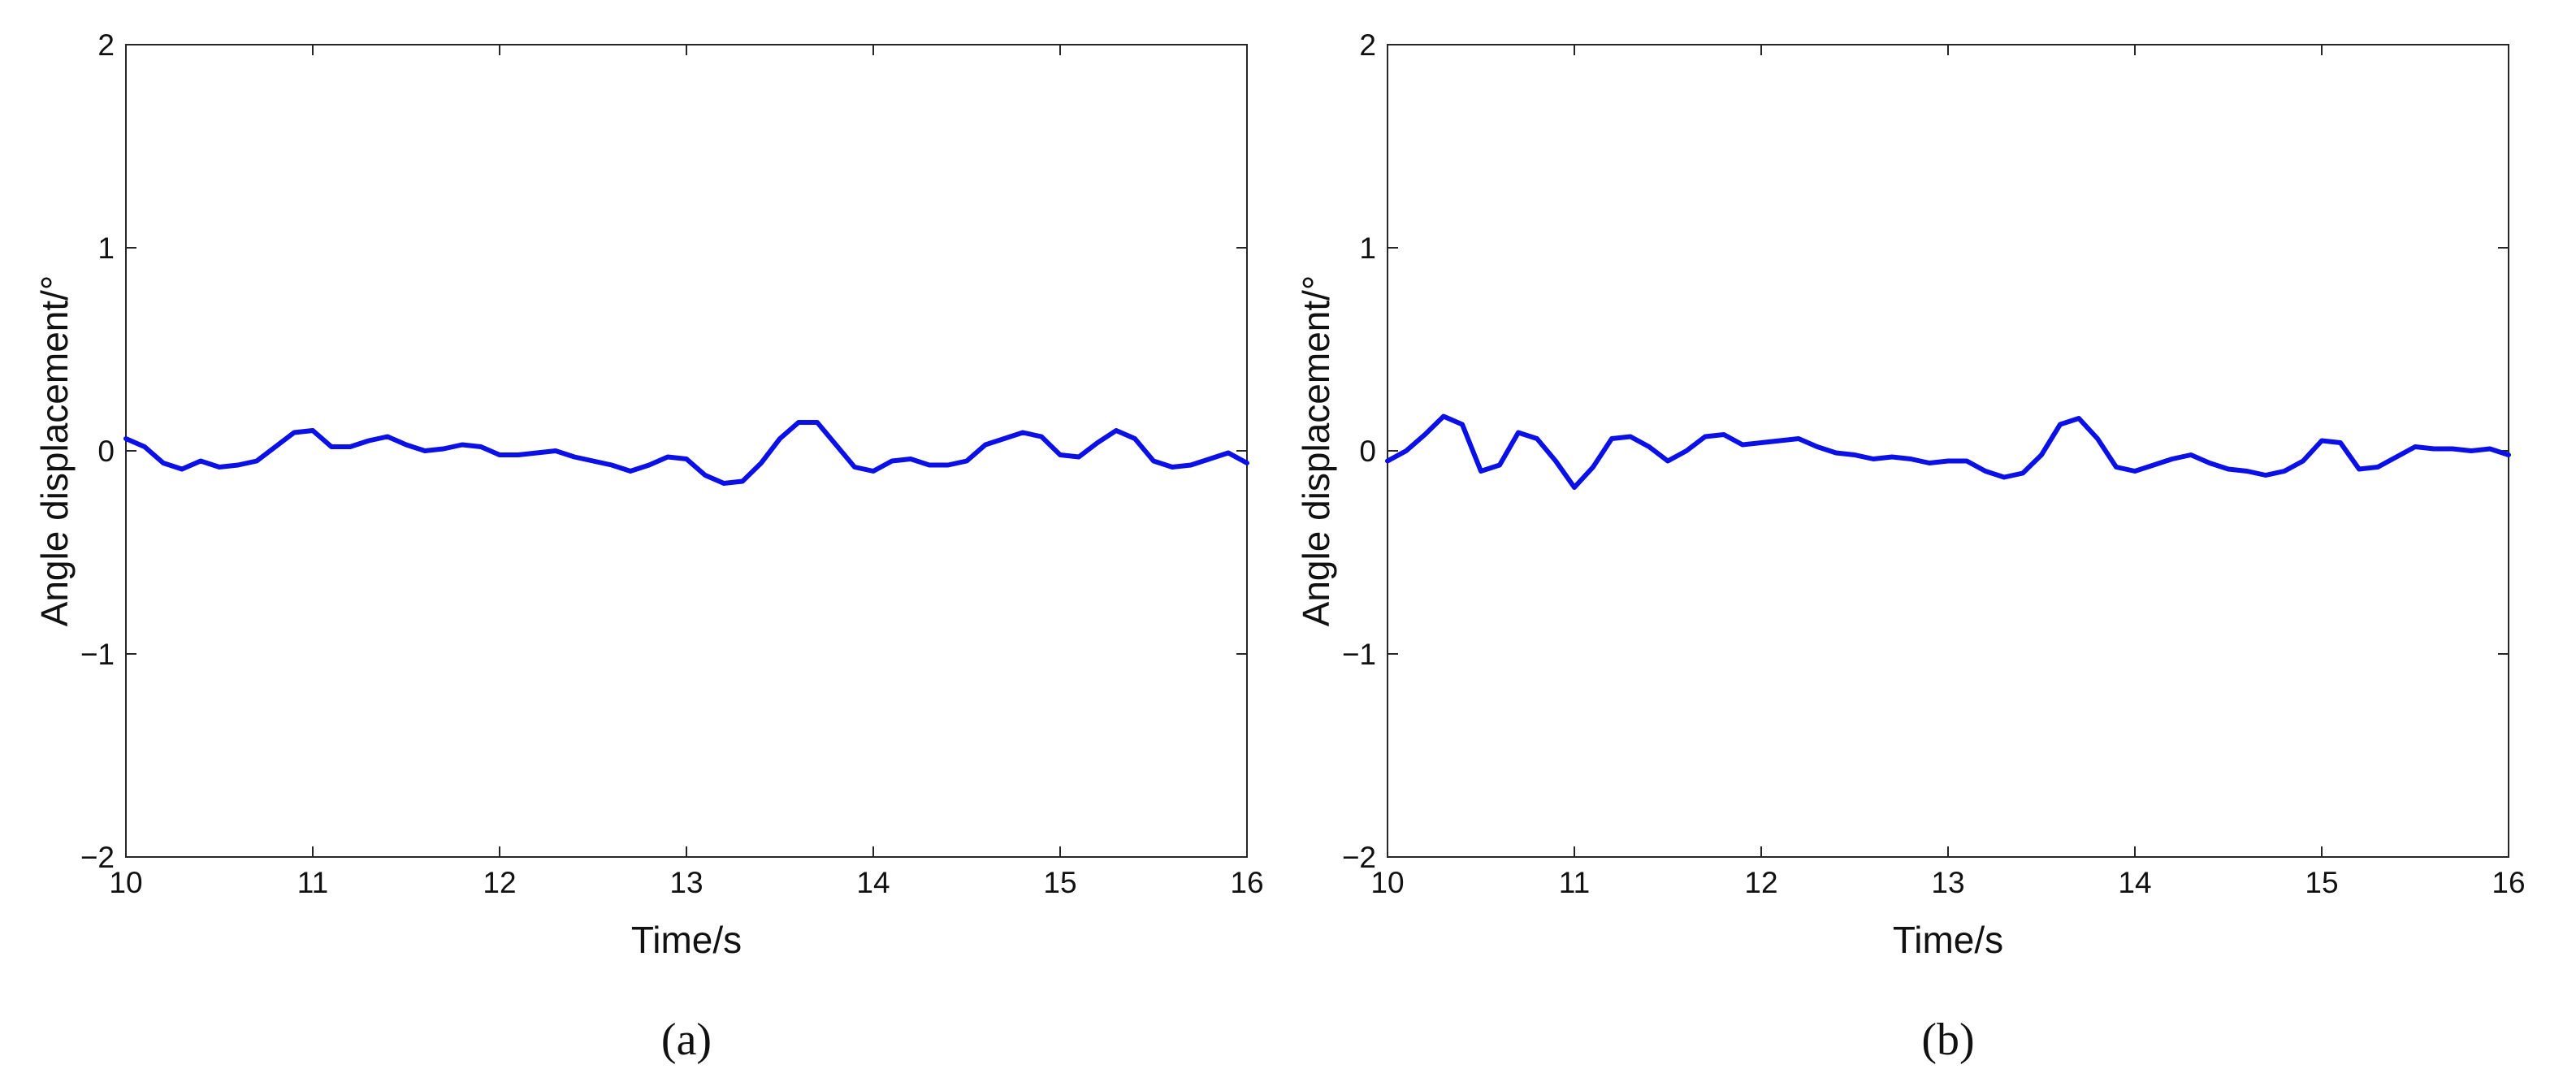 The image size is (2576, 1082). I want to click on panel-label: (a), so click(686, 1040).